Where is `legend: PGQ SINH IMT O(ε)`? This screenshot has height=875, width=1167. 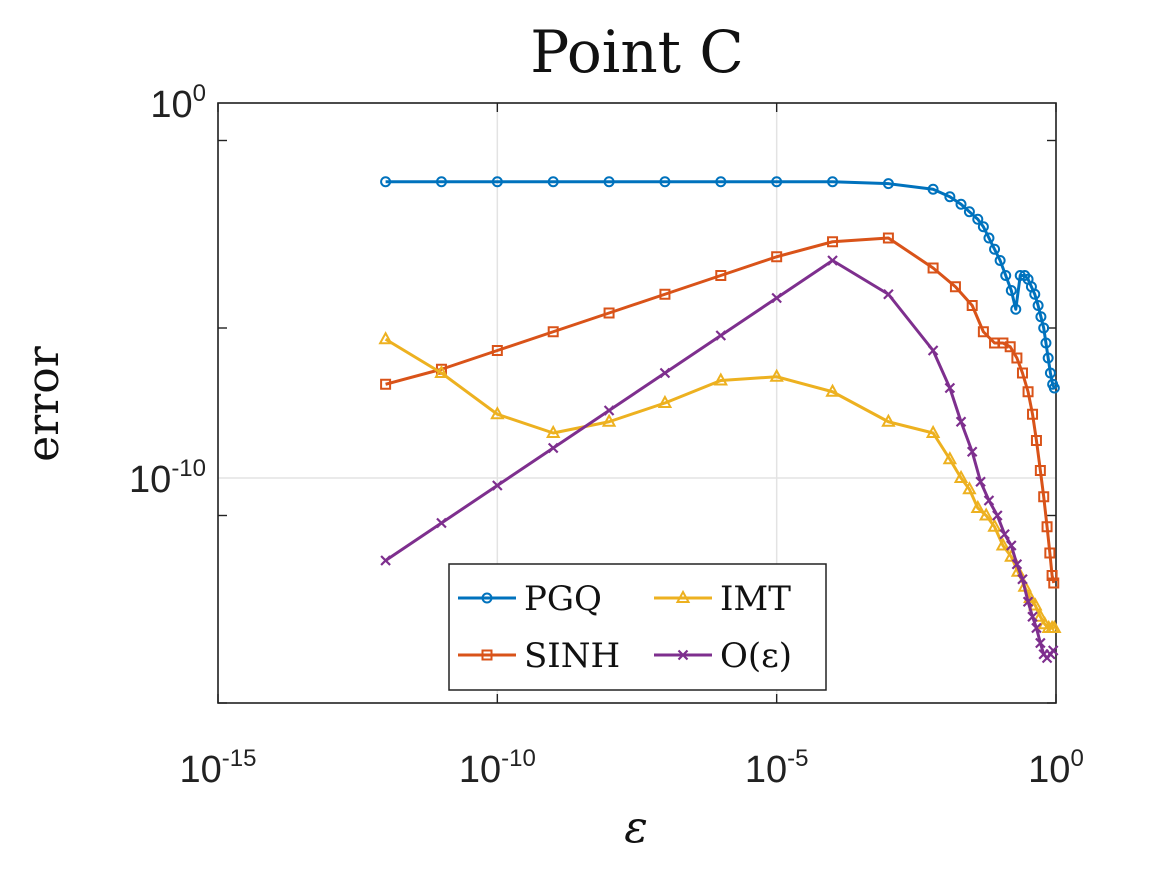
legend: PGQ SINH IMT O(ε) is located at coordinates (637, 627).